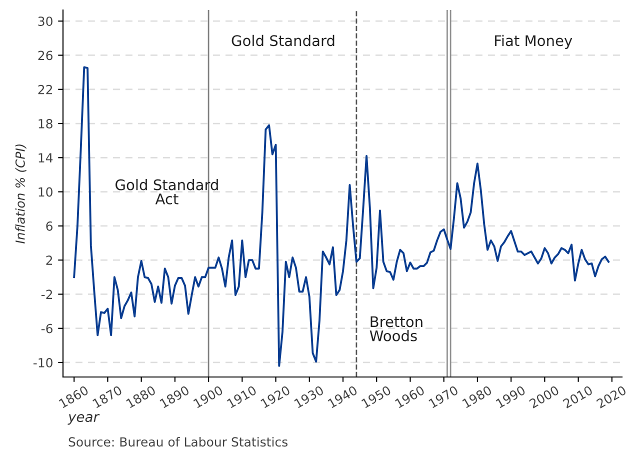  I want to click on annotation: Gold Standard, so click(283, 40).